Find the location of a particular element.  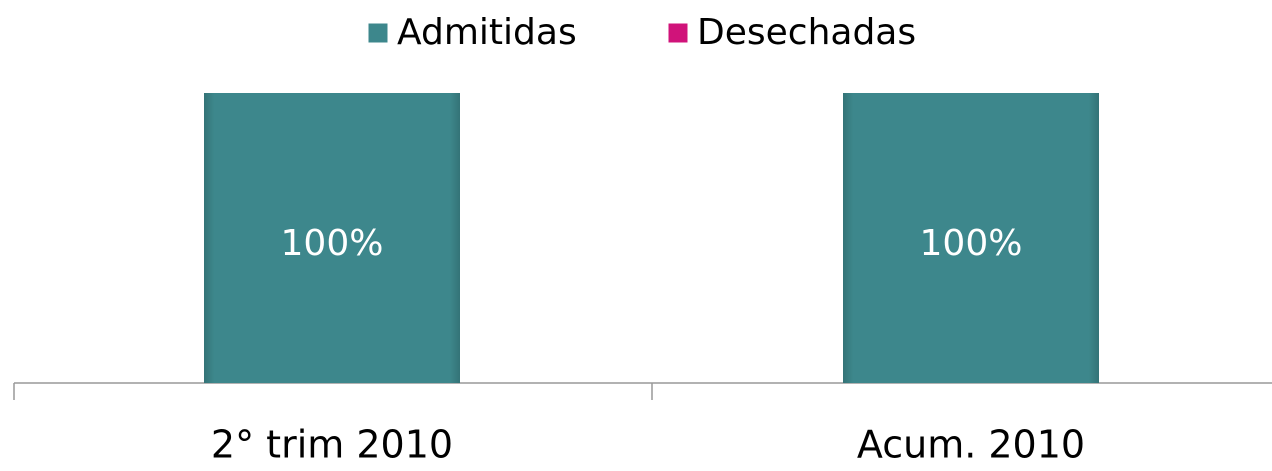

x-tick-label: Acum. 2010 is located at coordinates (971, 445).